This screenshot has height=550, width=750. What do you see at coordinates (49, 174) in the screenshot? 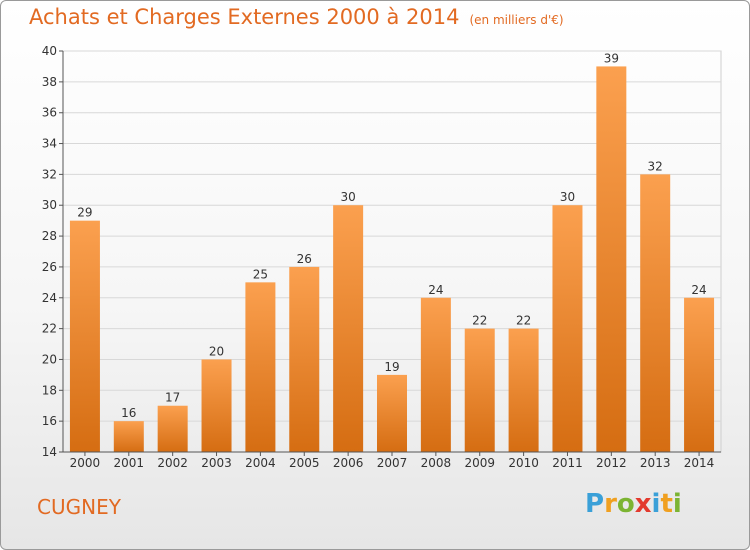
I see `y-tick-label: 32` at bounding box center [49, 174].